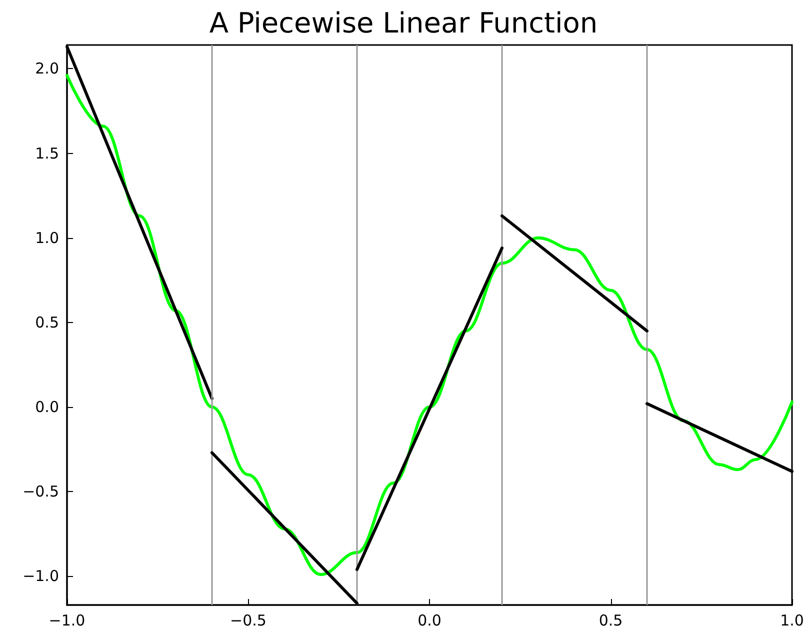 This screenshot has width=807, height=633. I want to click on x-tick-label: −0.5, so click(248, 621).